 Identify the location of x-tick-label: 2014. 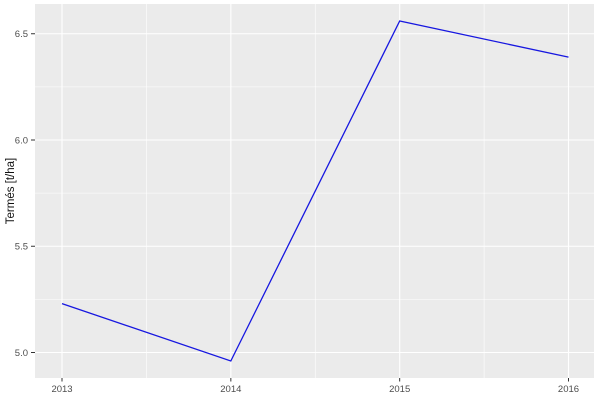
(230, 389).